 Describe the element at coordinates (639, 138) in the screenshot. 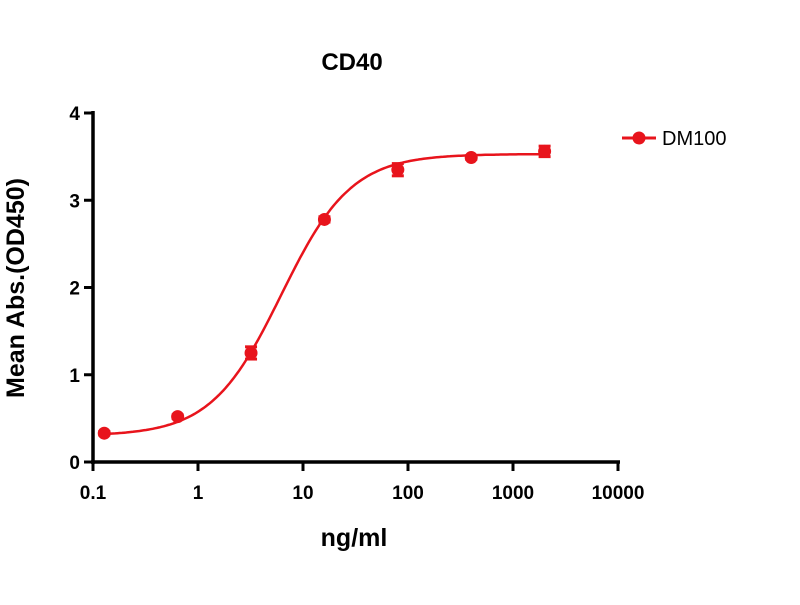

I see `legend-marker` at that location.